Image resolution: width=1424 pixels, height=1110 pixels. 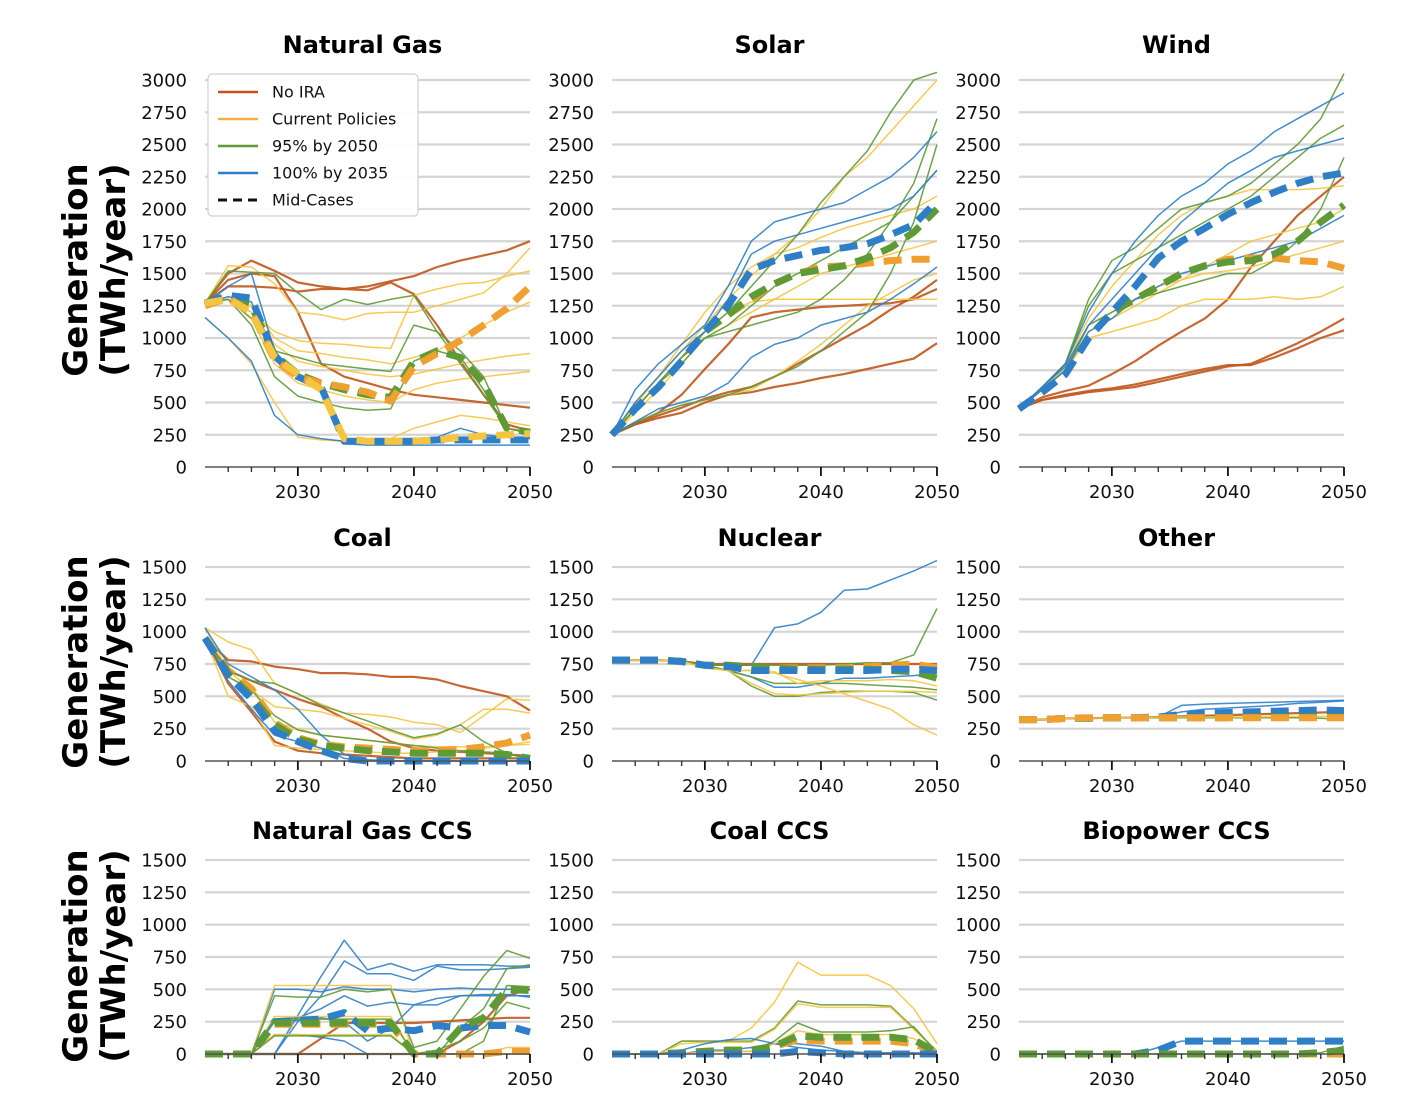 I want to click on legend-label: Current Policies, so click(x=334, y=119).